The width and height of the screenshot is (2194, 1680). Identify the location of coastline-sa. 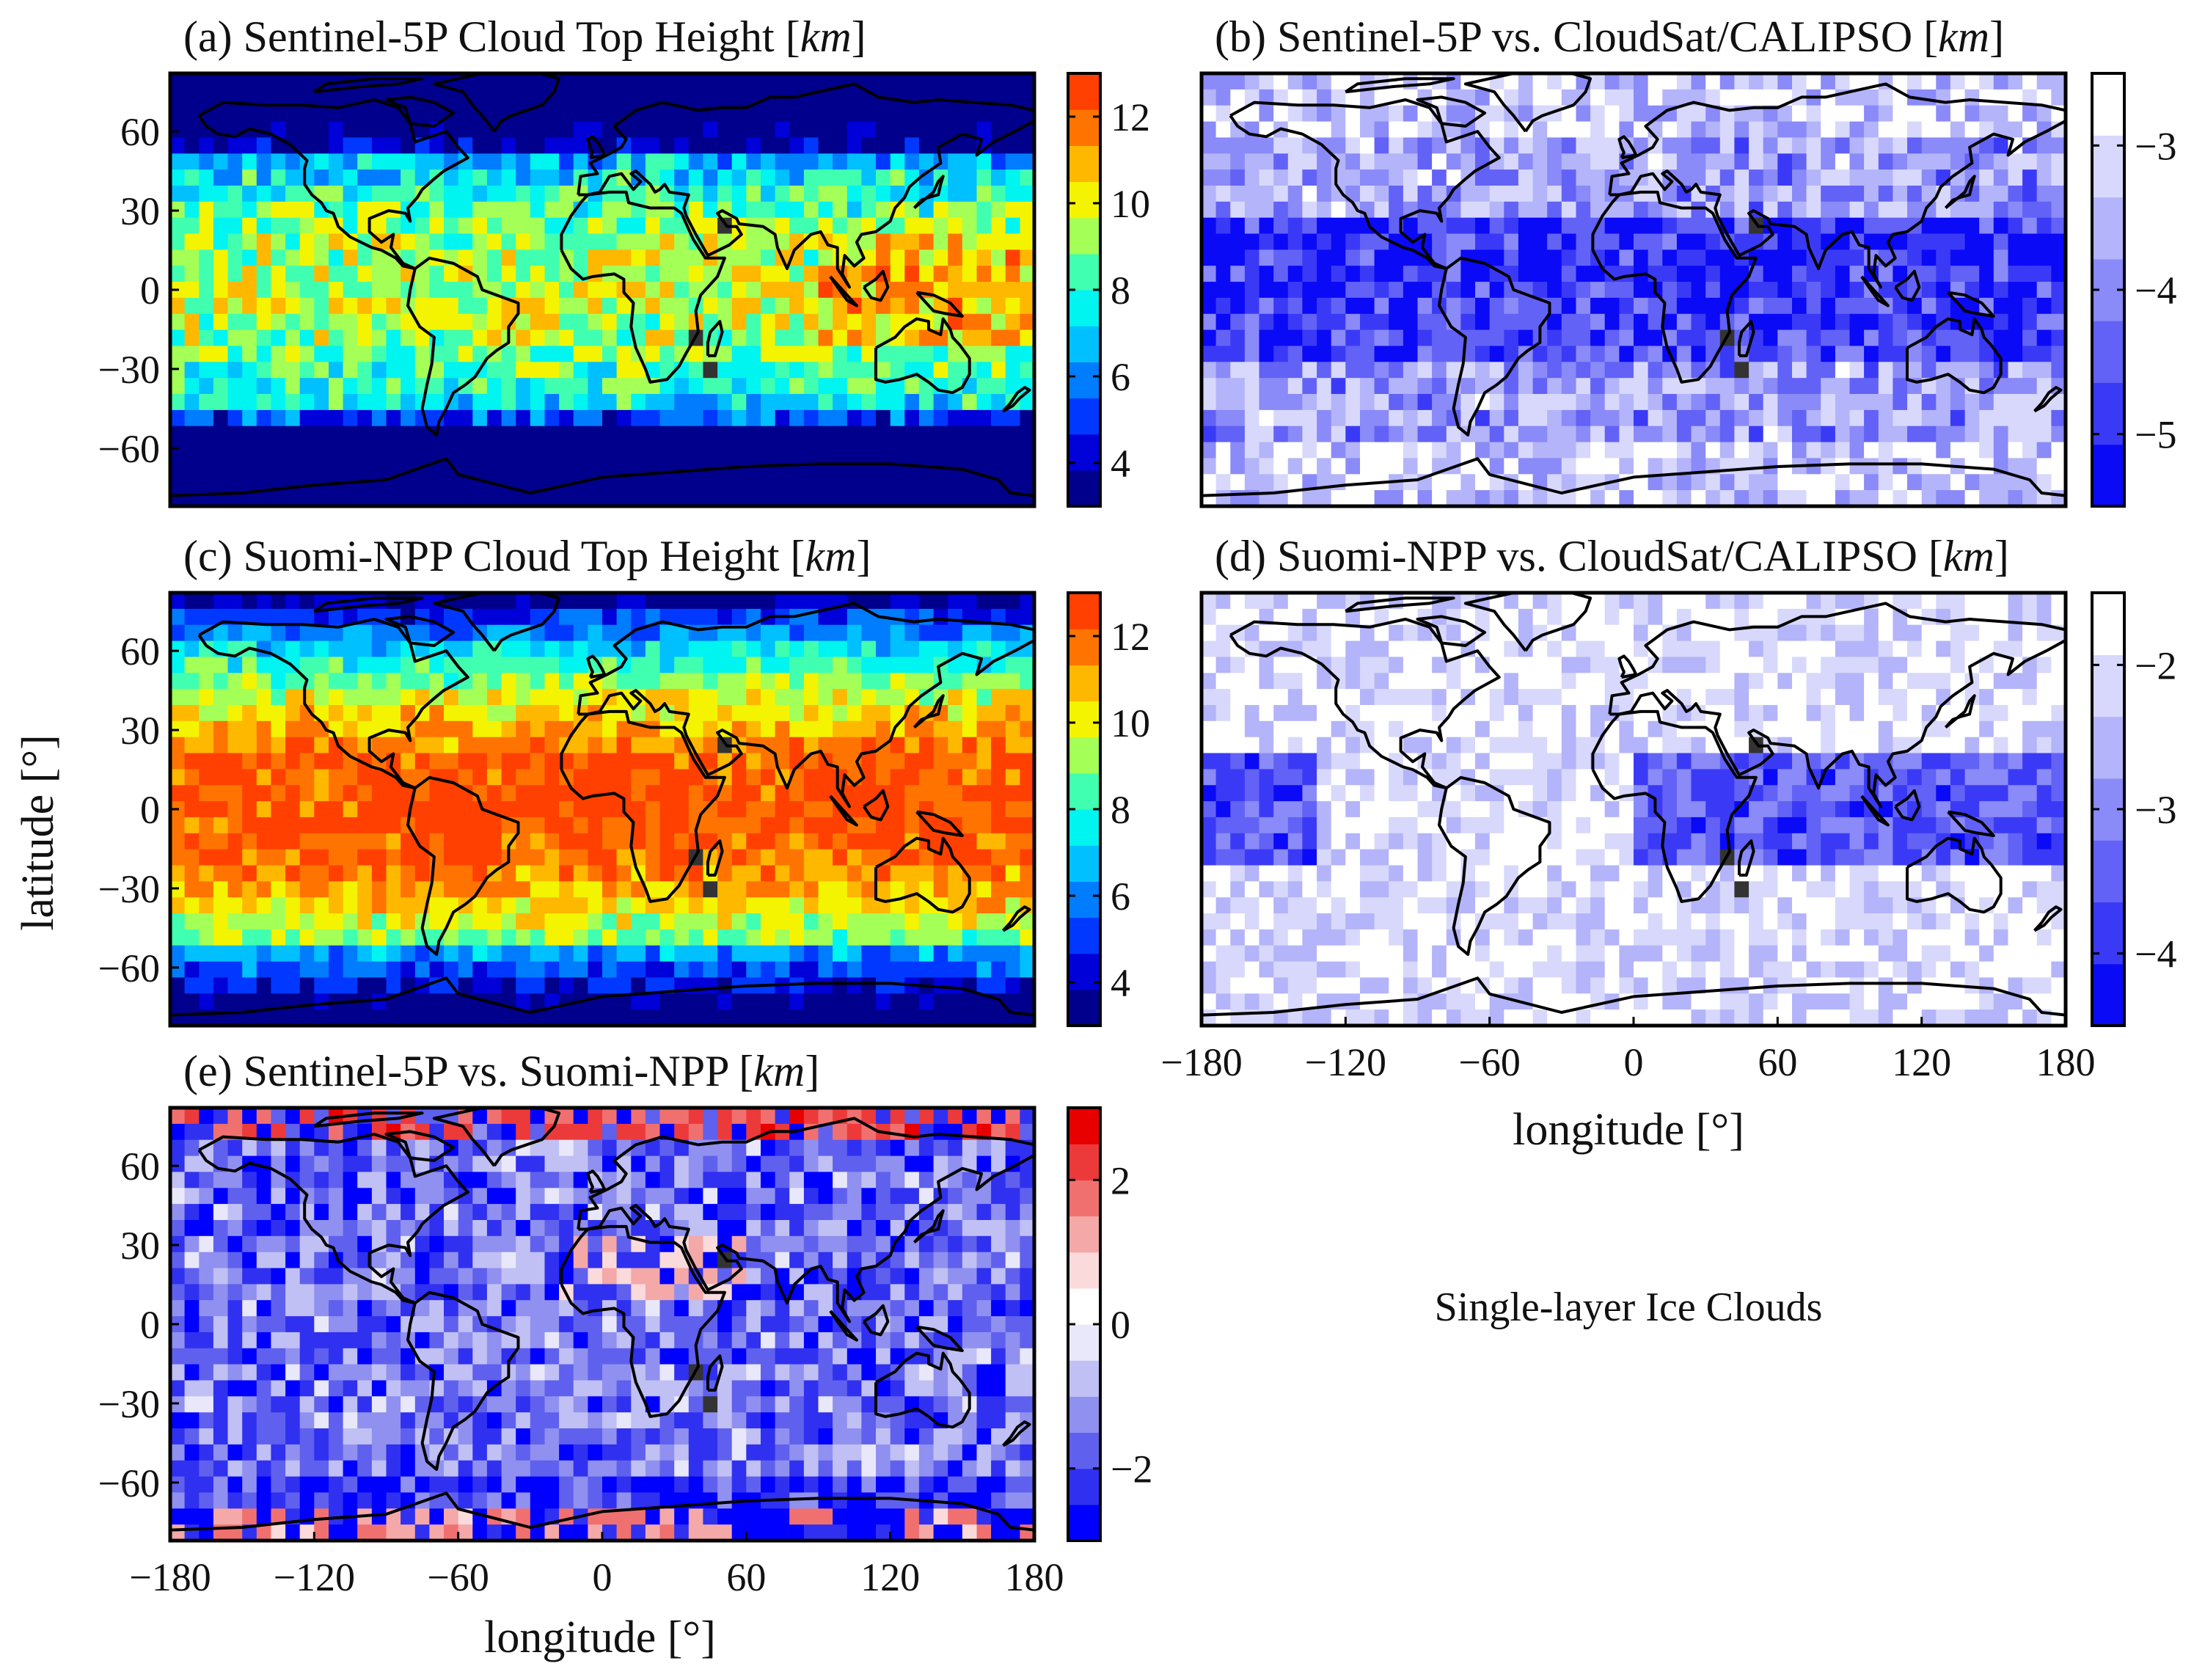
(463, 866).